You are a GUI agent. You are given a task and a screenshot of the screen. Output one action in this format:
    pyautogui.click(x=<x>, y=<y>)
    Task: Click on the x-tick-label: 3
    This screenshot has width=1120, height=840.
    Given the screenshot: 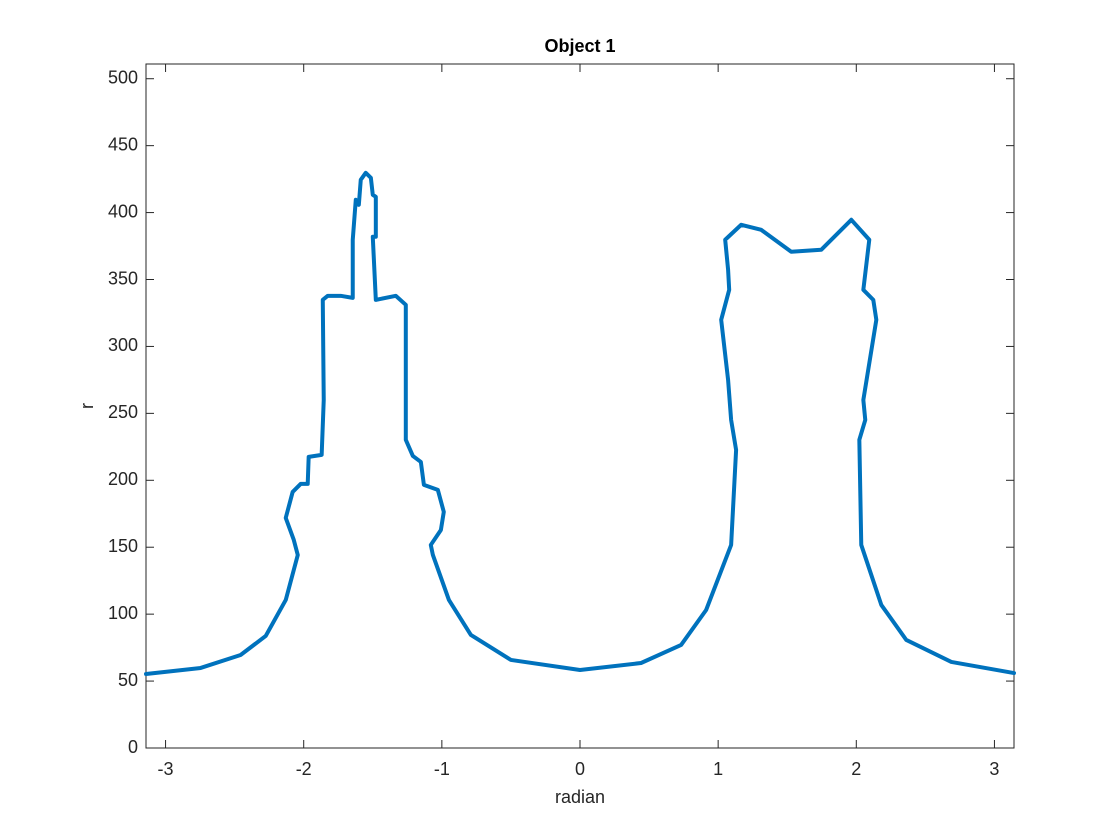 What is the action you would take?
    pyautogui.click(x=994, y=769)
    